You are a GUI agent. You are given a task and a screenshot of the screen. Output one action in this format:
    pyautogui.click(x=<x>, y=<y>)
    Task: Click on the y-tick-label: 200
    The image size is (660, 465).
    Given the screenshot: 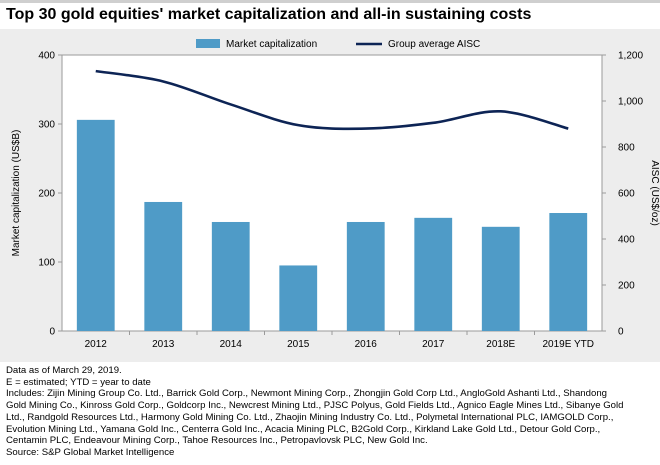 What is the action you would take?
    pyautogui.click(x=46, y=194)
    